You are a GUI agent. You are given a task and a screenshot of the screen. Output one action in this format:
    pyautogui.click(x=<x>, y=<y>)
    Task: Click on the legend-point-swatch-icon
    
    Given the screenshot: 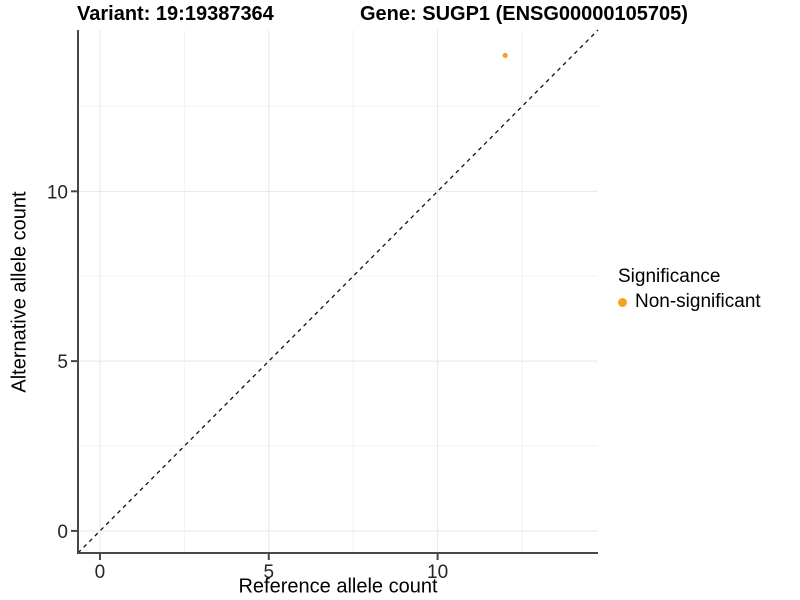 What is the action you would take?
    pyautogui.click(x=622, y=302)
    